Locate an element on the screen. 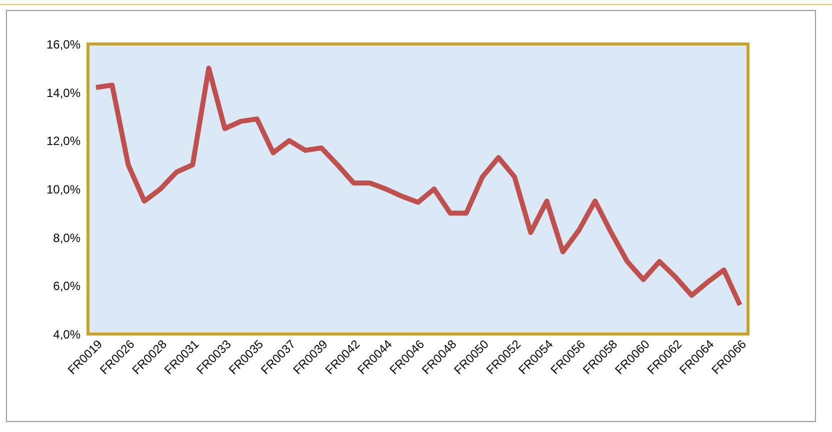  y-tick-label: 6,0% is located at coordinates (67, 286).